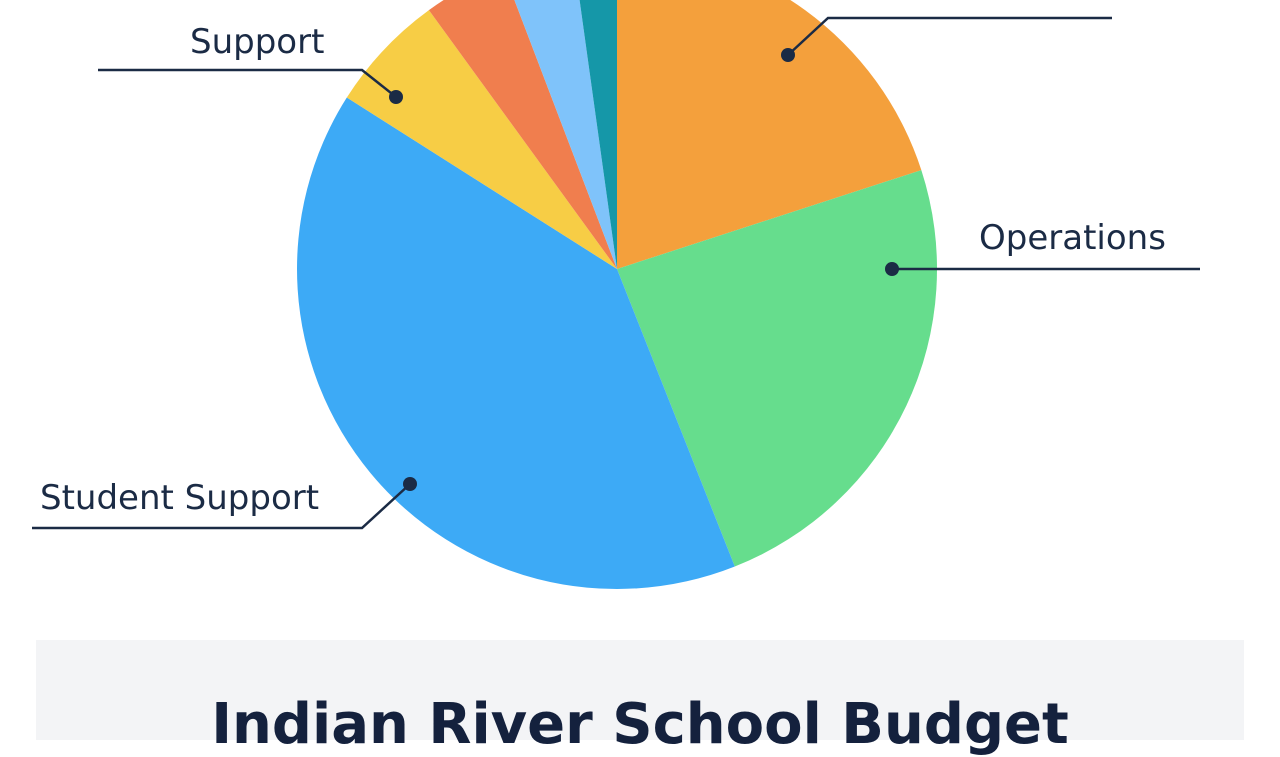  I want to click on callout-student-support: Student Support, so click(224, 503).